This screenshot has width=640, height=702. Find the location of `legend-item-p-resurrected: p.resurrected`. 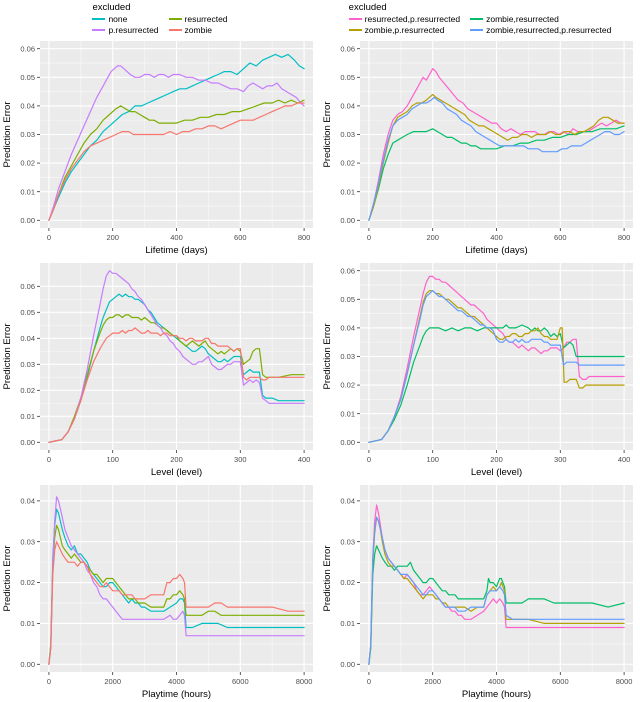

legend-item-p-resurrected: p.resurrected is located at coordinates (125, 30).